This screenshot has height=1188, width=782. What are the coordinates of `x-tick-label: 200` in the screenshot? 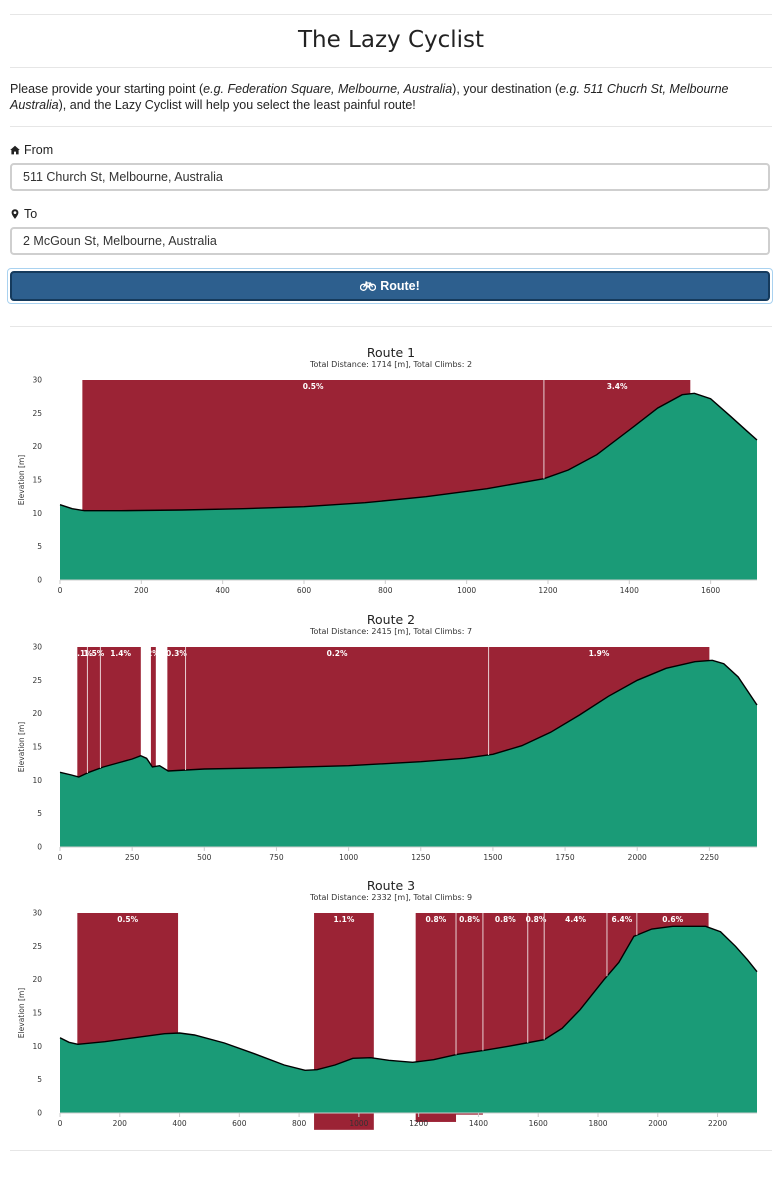 It's located at (120, 1123).